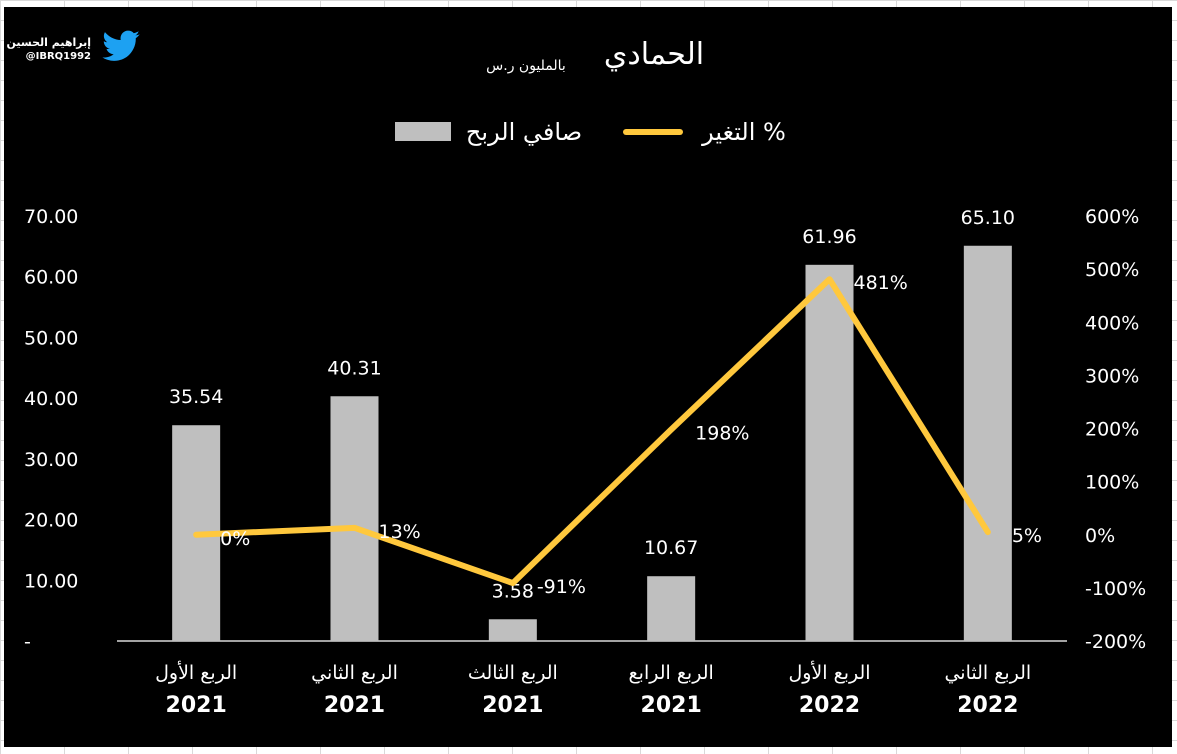  Describe the element at coordinates (881, 283) in the screenshot. I see `line-data-label: 481%` at that location.